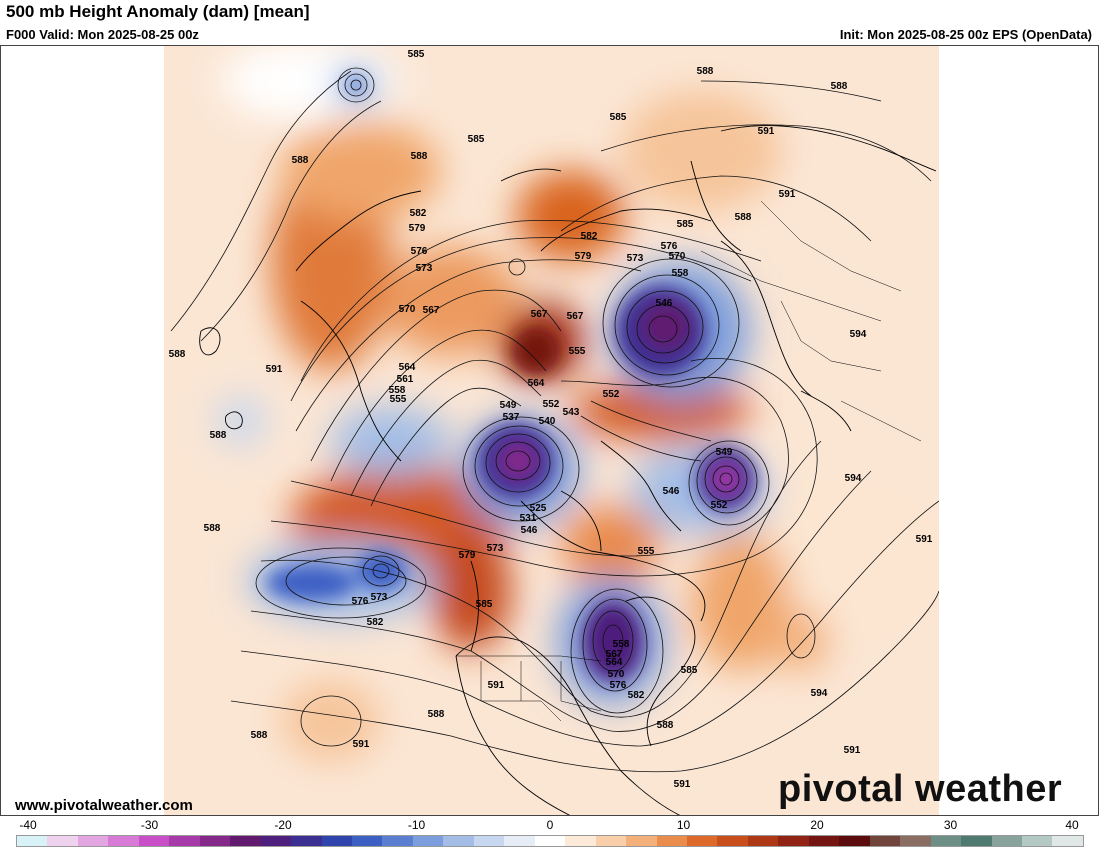  What do you see at coordinates (817, 825) in the screenshot?
I see `colorbar-tick-label: 20` at bounding box center [817, 825].